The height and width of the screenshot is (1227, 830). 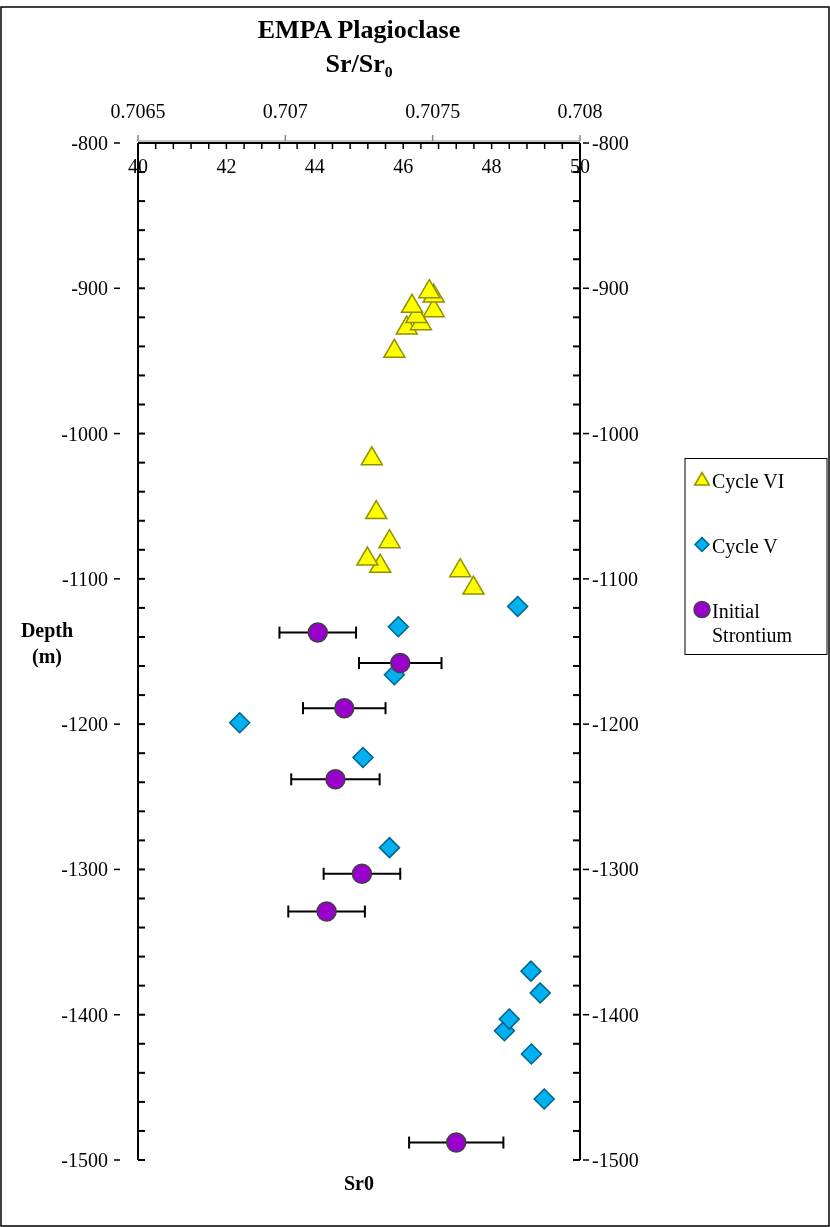 I want to click on x-tick-label: 44, so click(x=314, y=166).